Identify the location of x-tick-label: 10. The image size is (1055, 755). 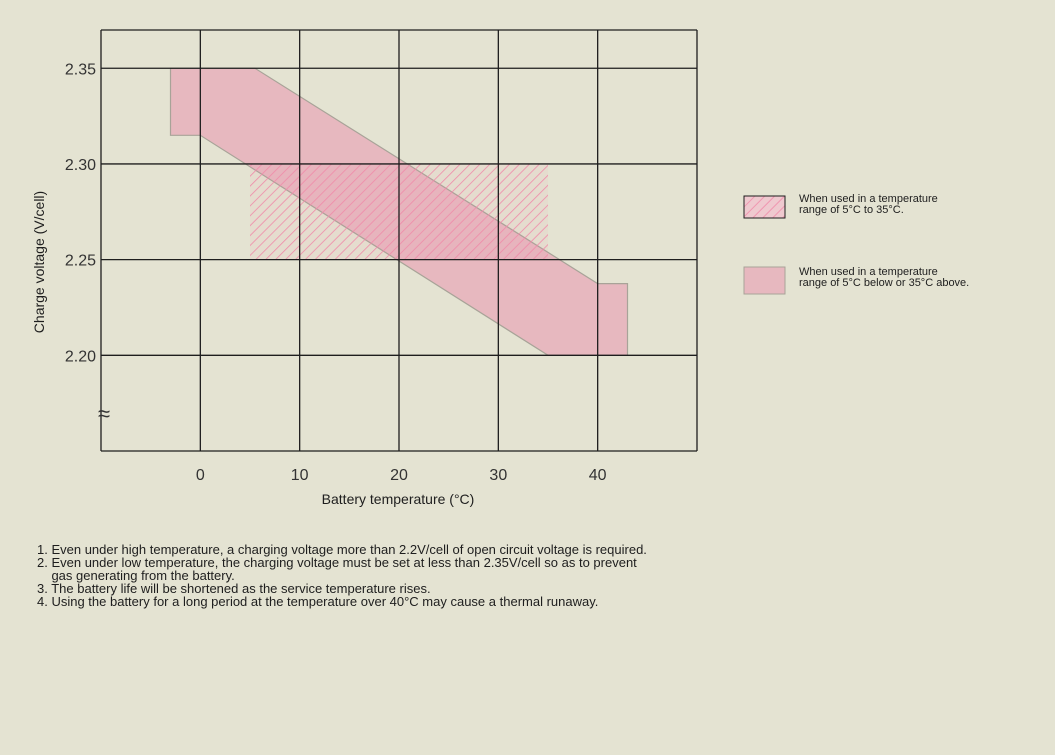
(300, 475).